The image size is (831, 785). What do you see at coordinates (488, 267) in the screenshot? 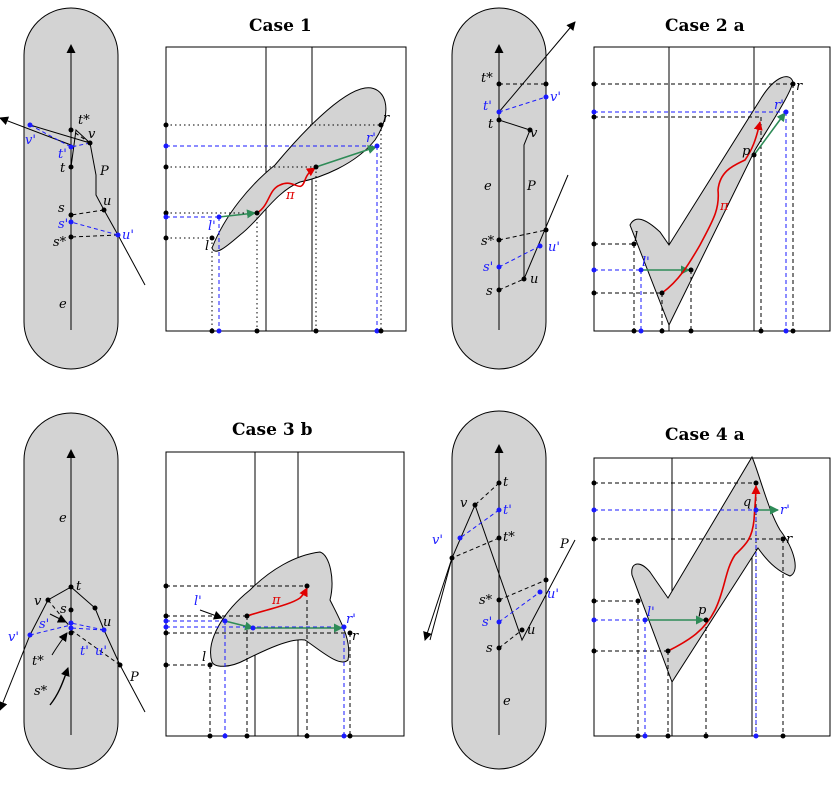
I see `label-s-prime-2: s'` at bounding box center [488, 267].